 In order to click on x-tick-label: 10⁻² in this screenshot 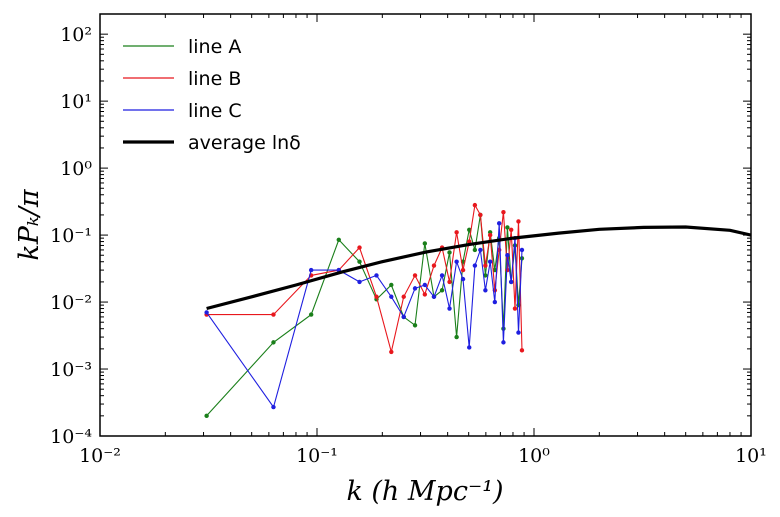, I will do `click(100, 456)`.